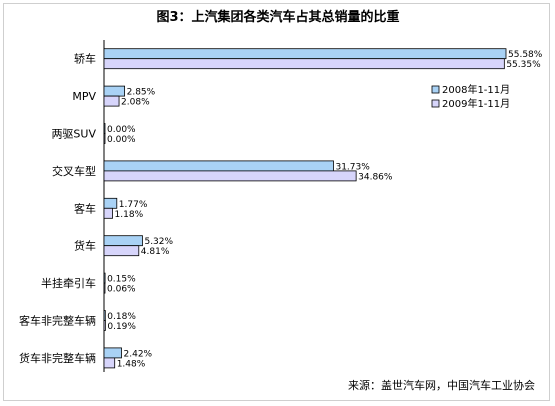  What do you see at coordinates (85, 208) in the screenshot?
I see `category-label: 客车` at bounding box center [85, 208].